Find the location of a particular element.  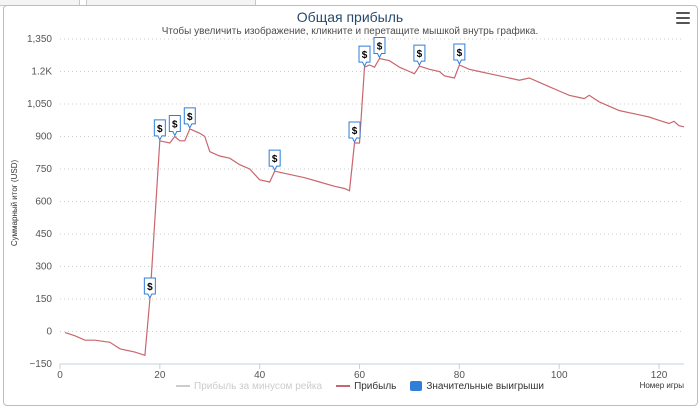

y-axis-title: Суммарный итог (USD) is located at coordinates (14, 203).